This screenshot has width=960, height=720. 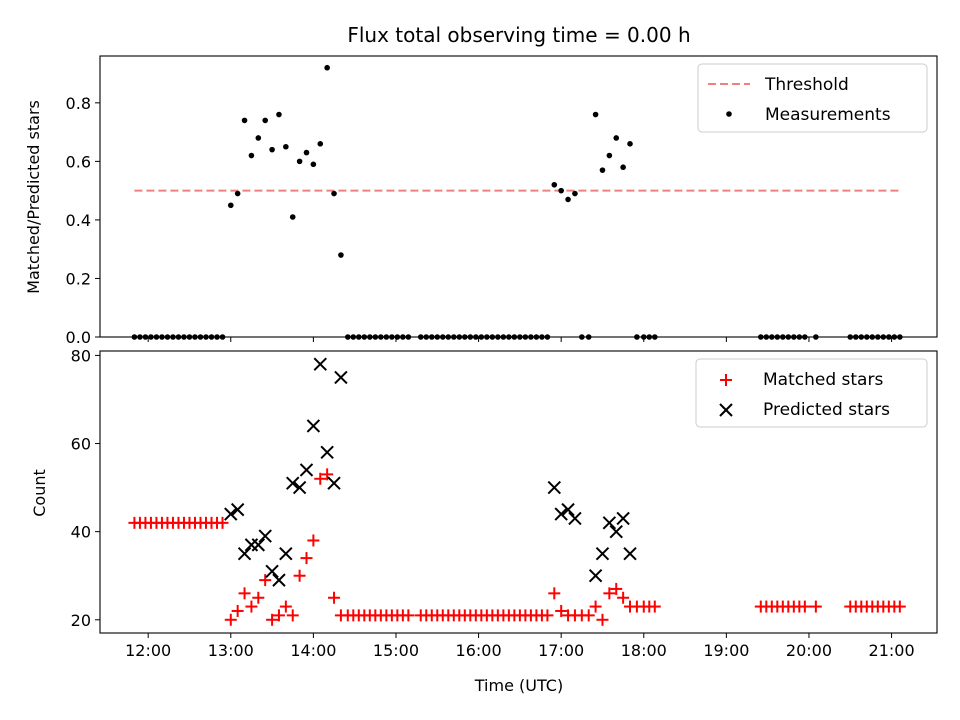 I want to click on bottom-xtick-label: 20:00, so click(x=809, y=650).